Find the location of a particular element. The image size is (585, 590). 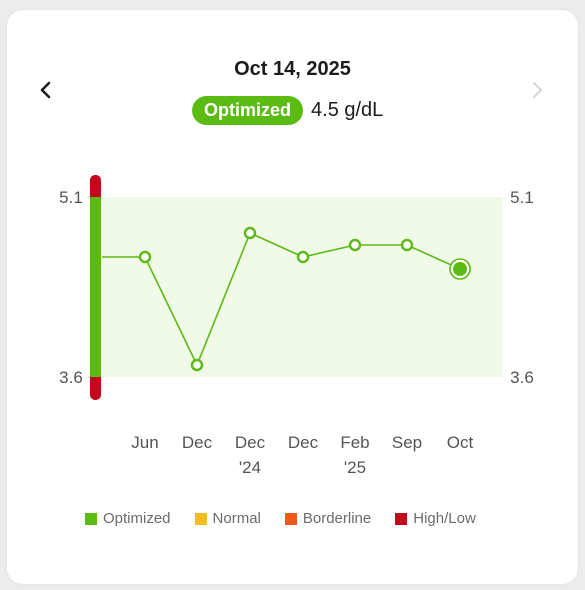

series-line is located at coordinates (281, 299).